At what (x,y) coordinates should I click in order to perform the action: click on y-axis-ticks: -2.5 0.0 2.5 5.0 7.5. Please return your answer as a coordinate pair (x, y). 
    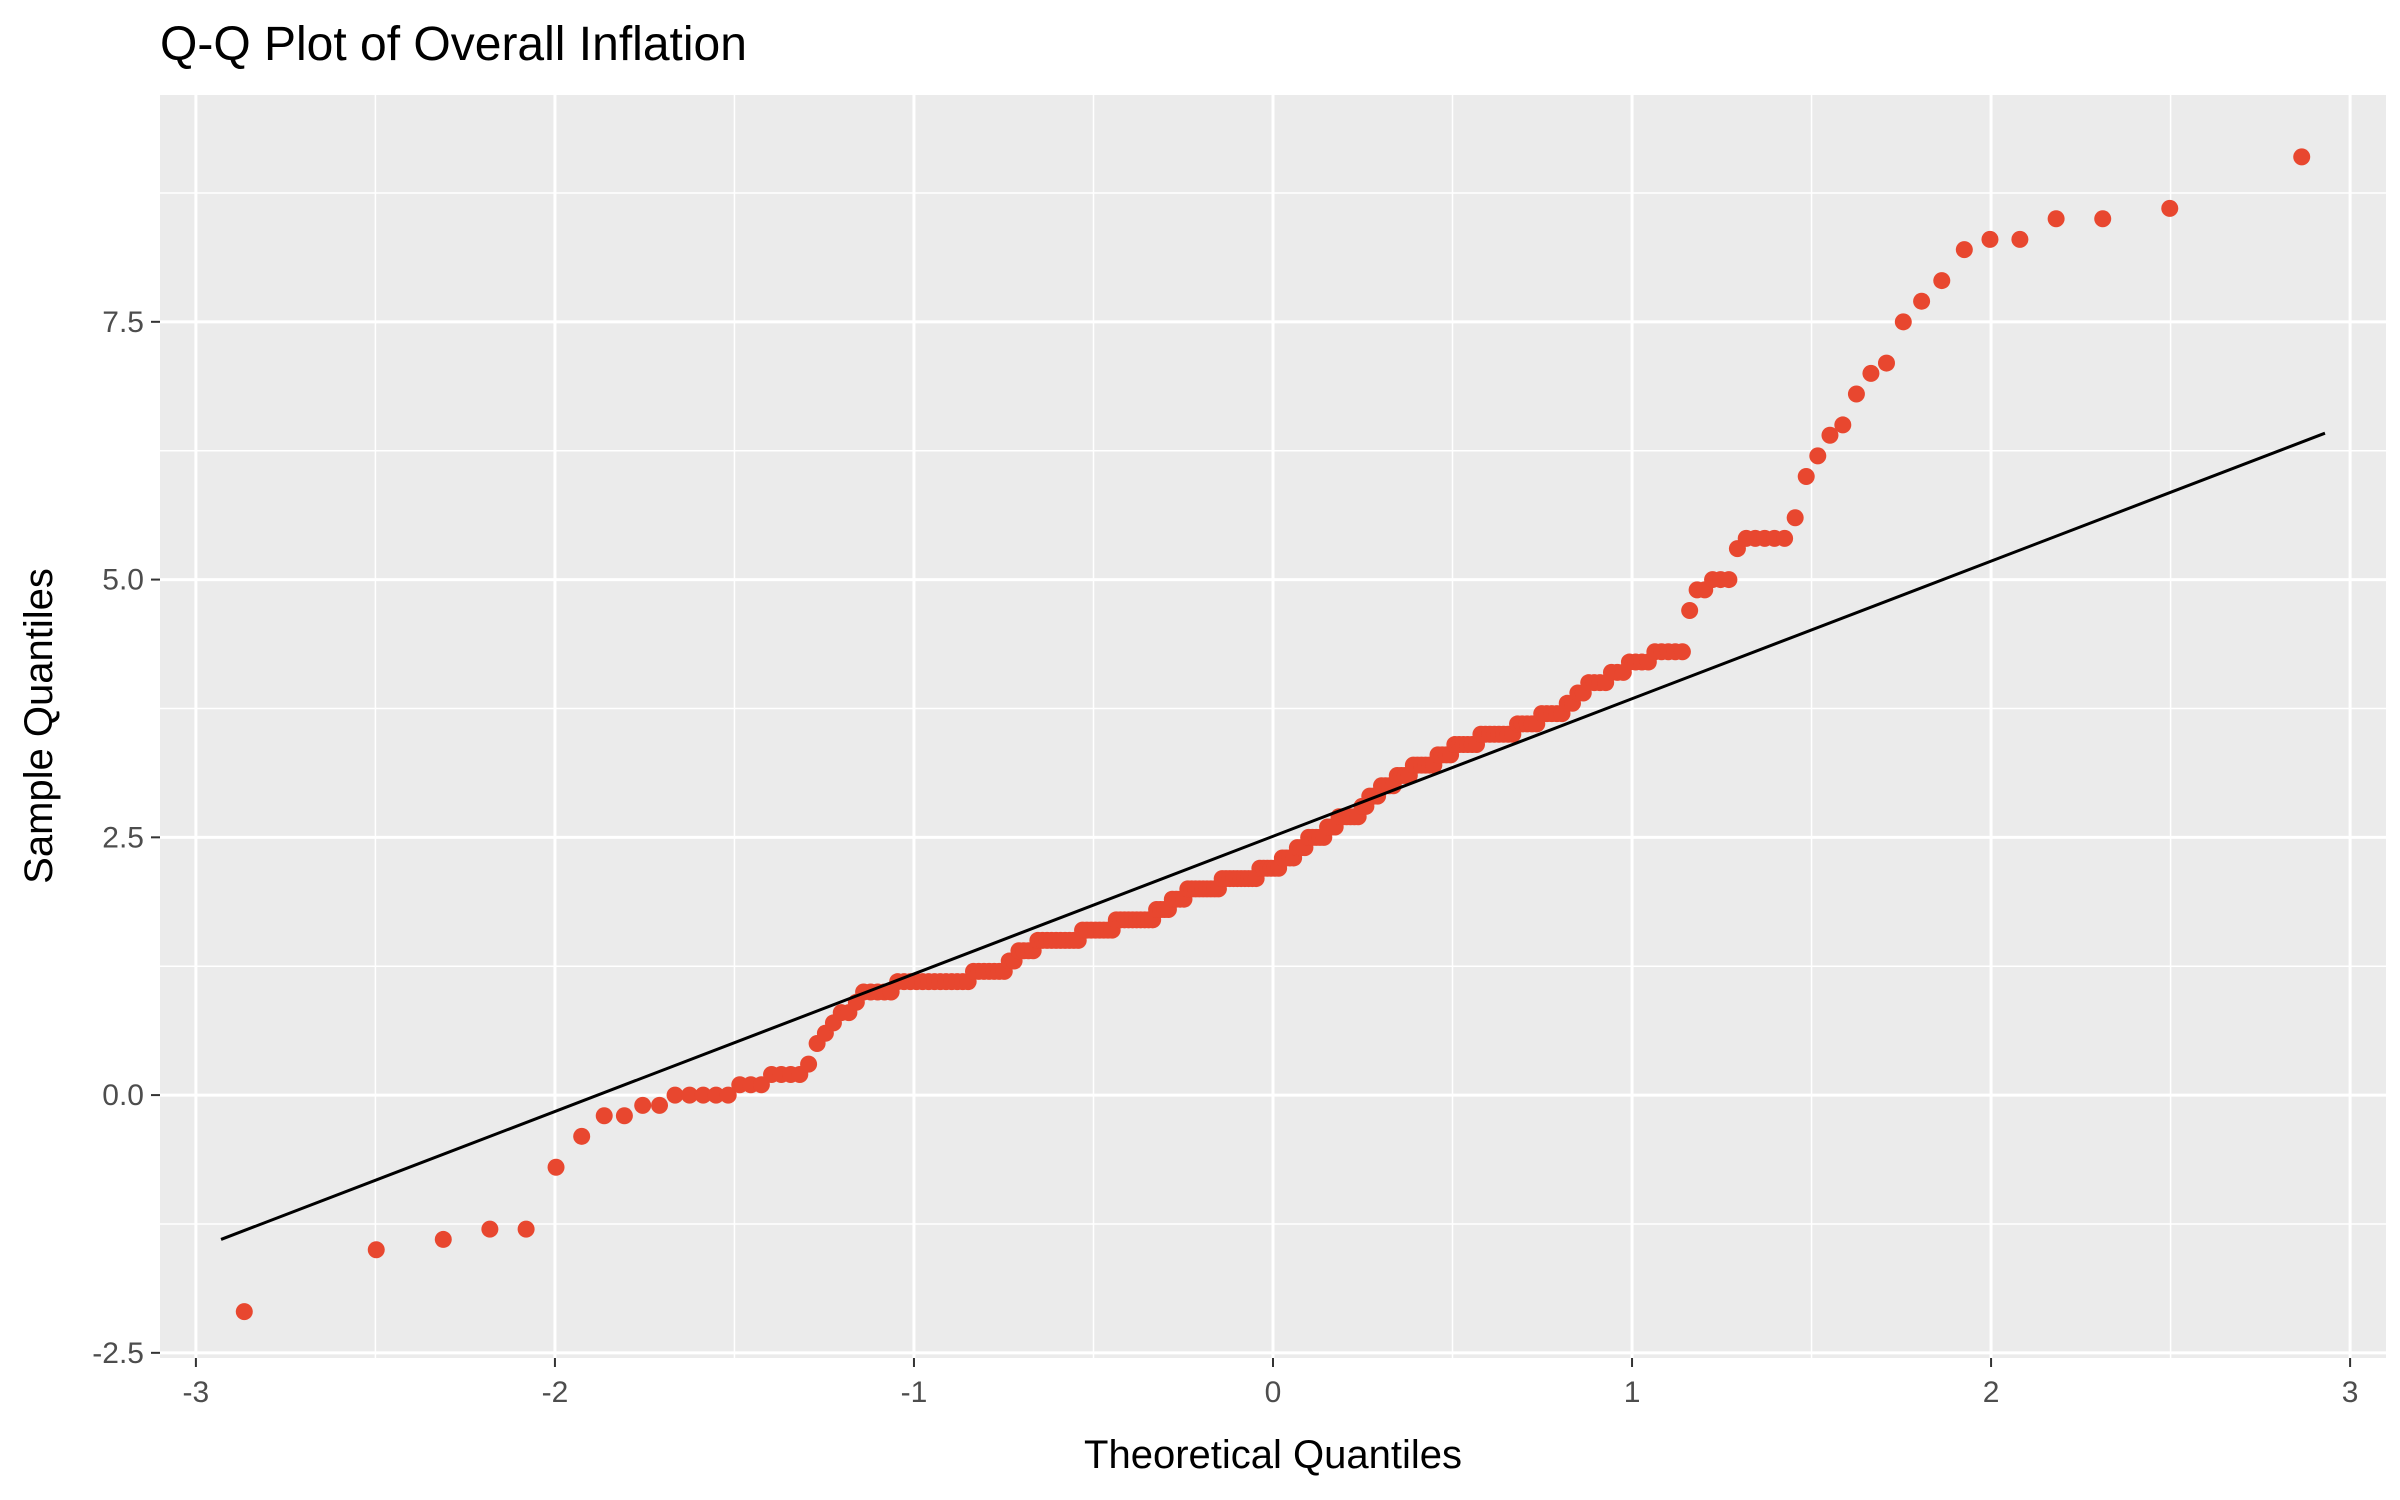
    Looking at the image, I should click on (126, 838).